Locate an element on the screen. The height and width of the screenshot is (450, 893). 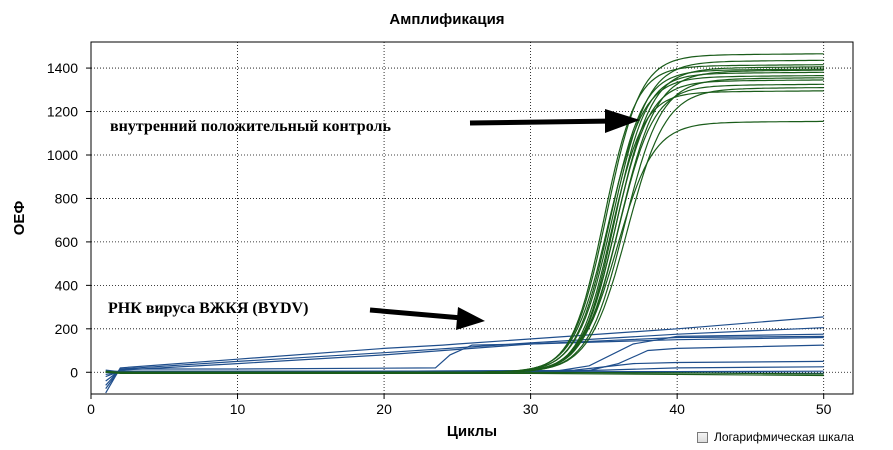
x-axis-label: Циклы is located at coordinates (472, 431).